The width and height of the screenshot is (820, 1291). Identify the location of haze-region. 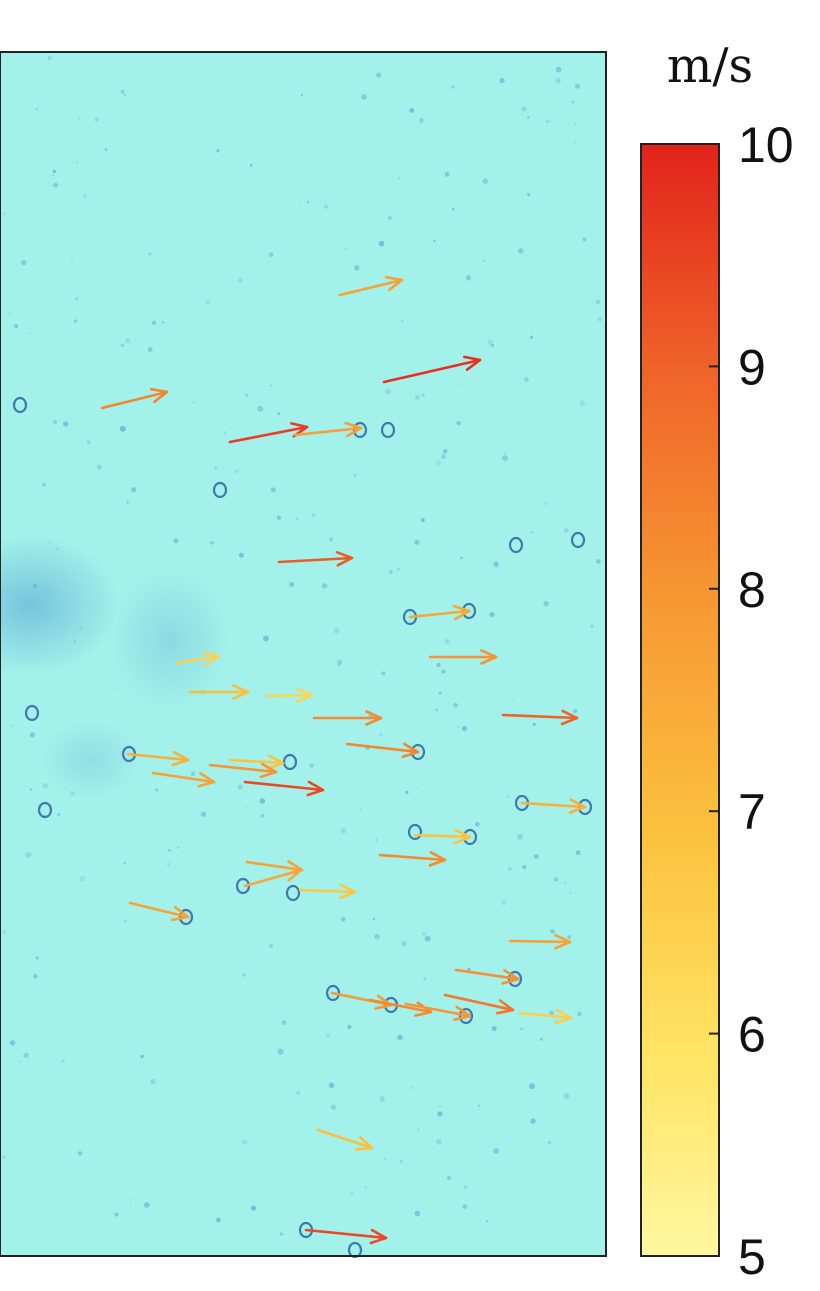
(170, 640).